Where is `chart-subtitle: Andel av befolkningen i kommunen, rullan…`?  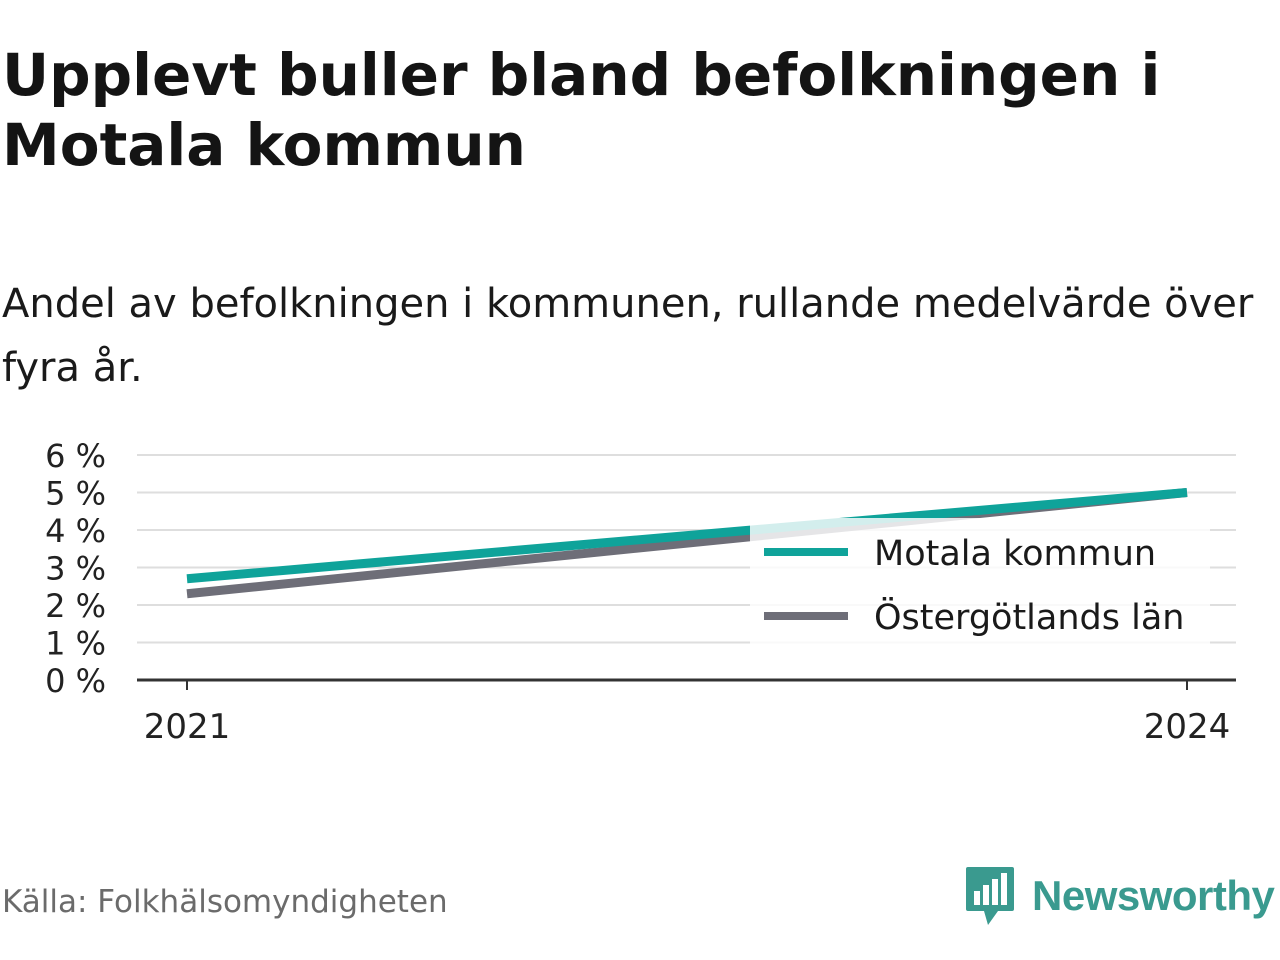
chart-subtitle: Andel av befolkningen i kommunen, rullan… is located at coordinates (628, 336).